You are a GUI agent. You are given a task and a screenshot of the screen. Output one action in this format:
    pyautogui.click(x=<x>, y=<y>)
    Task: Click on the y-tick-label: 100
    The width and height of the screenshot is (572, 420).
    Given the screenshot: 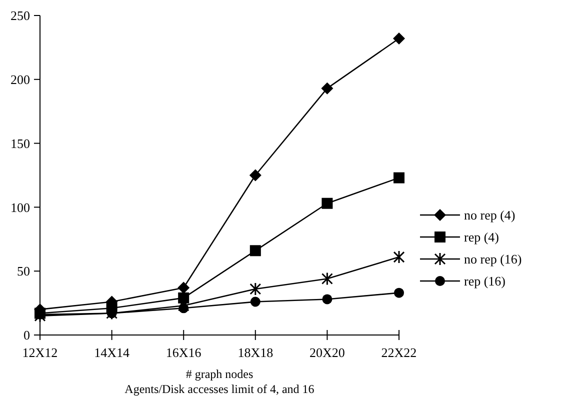 What is the action you would take?
    pyautogui.click(x=20, y=207)
    